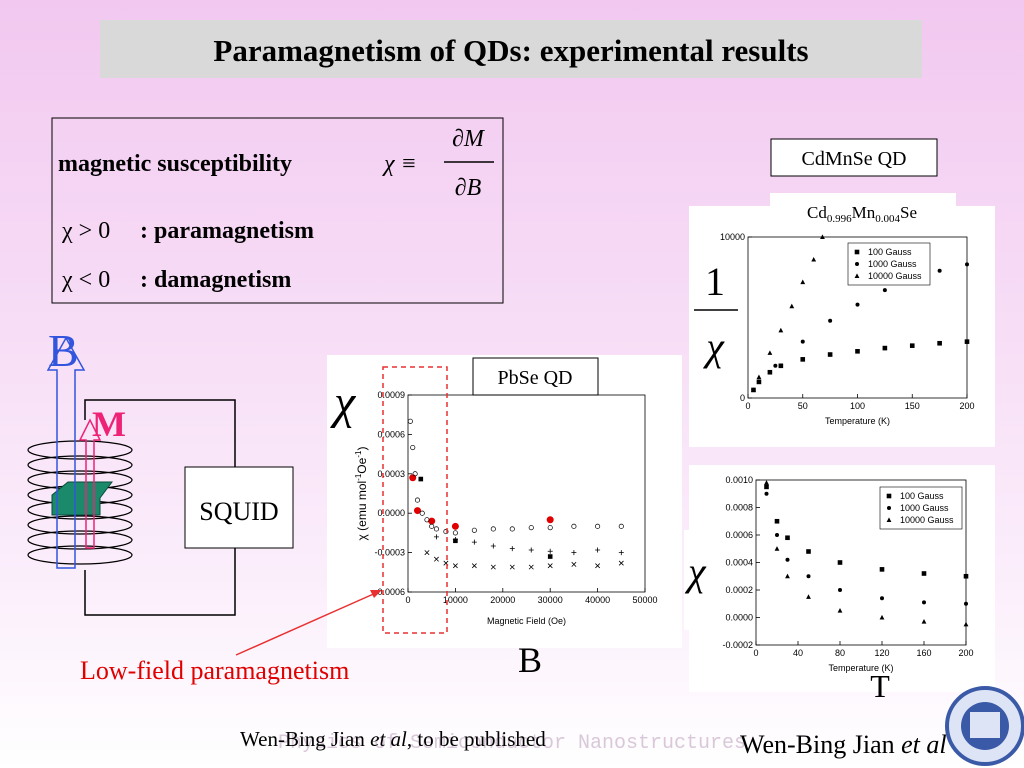 The image size is (1024, 768). Describe the element at coordinates (389, 592) in the screenshot. I see `y-tick-label: -0.0006` at that location.